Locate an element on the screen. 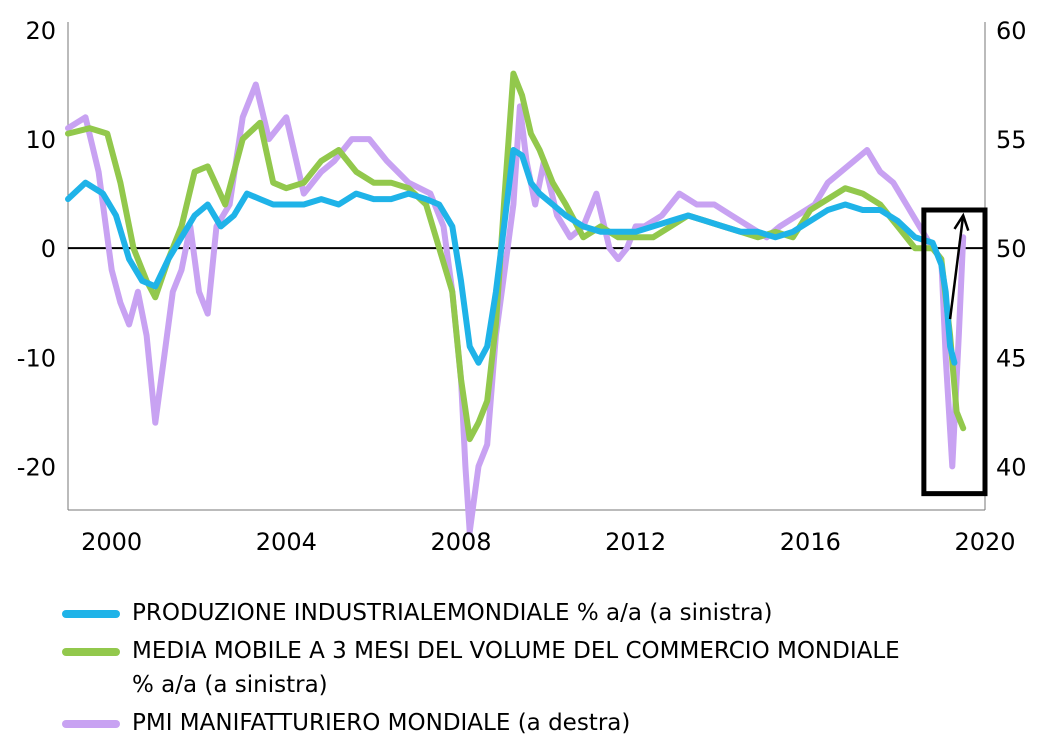 This screenshot has height=750, width=1047. x-tick-label: 2008 is located at coordinates (460, 542).